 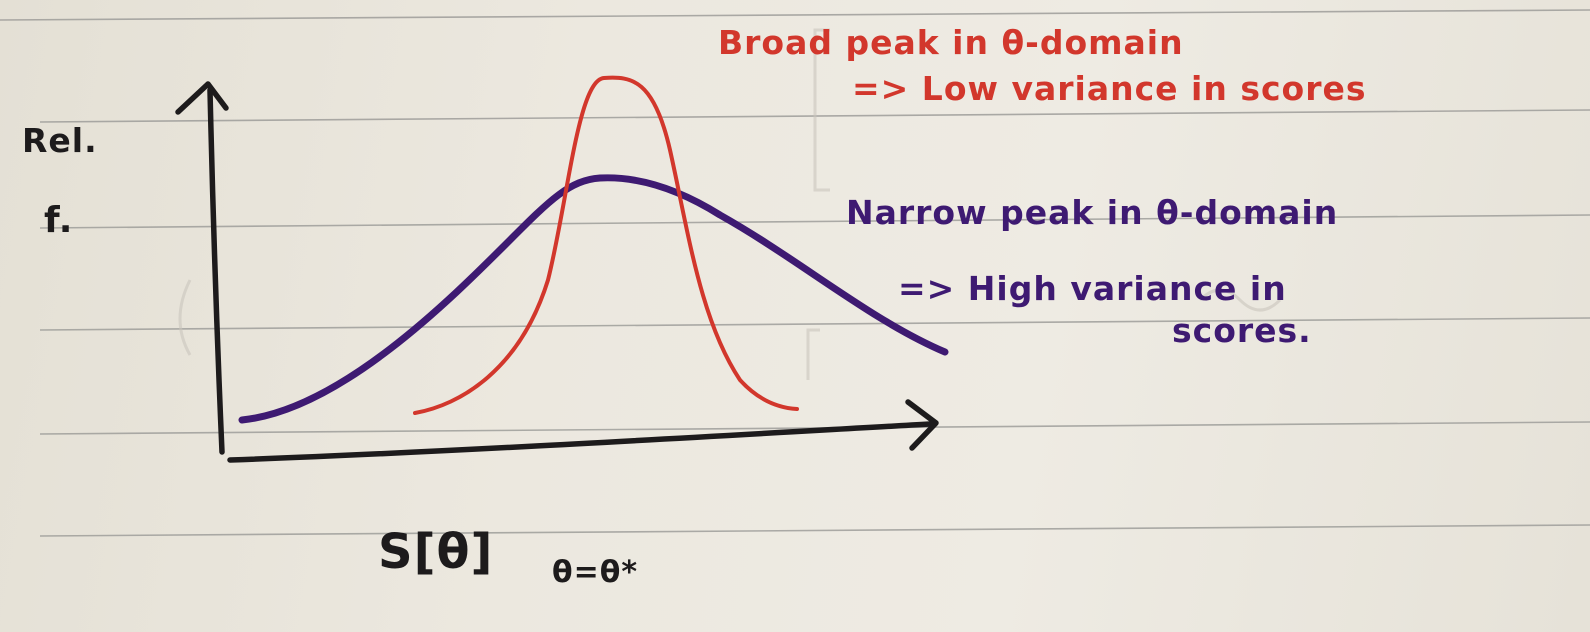 I want to click on bleed-bracket-left, so click(x=821, y=110).